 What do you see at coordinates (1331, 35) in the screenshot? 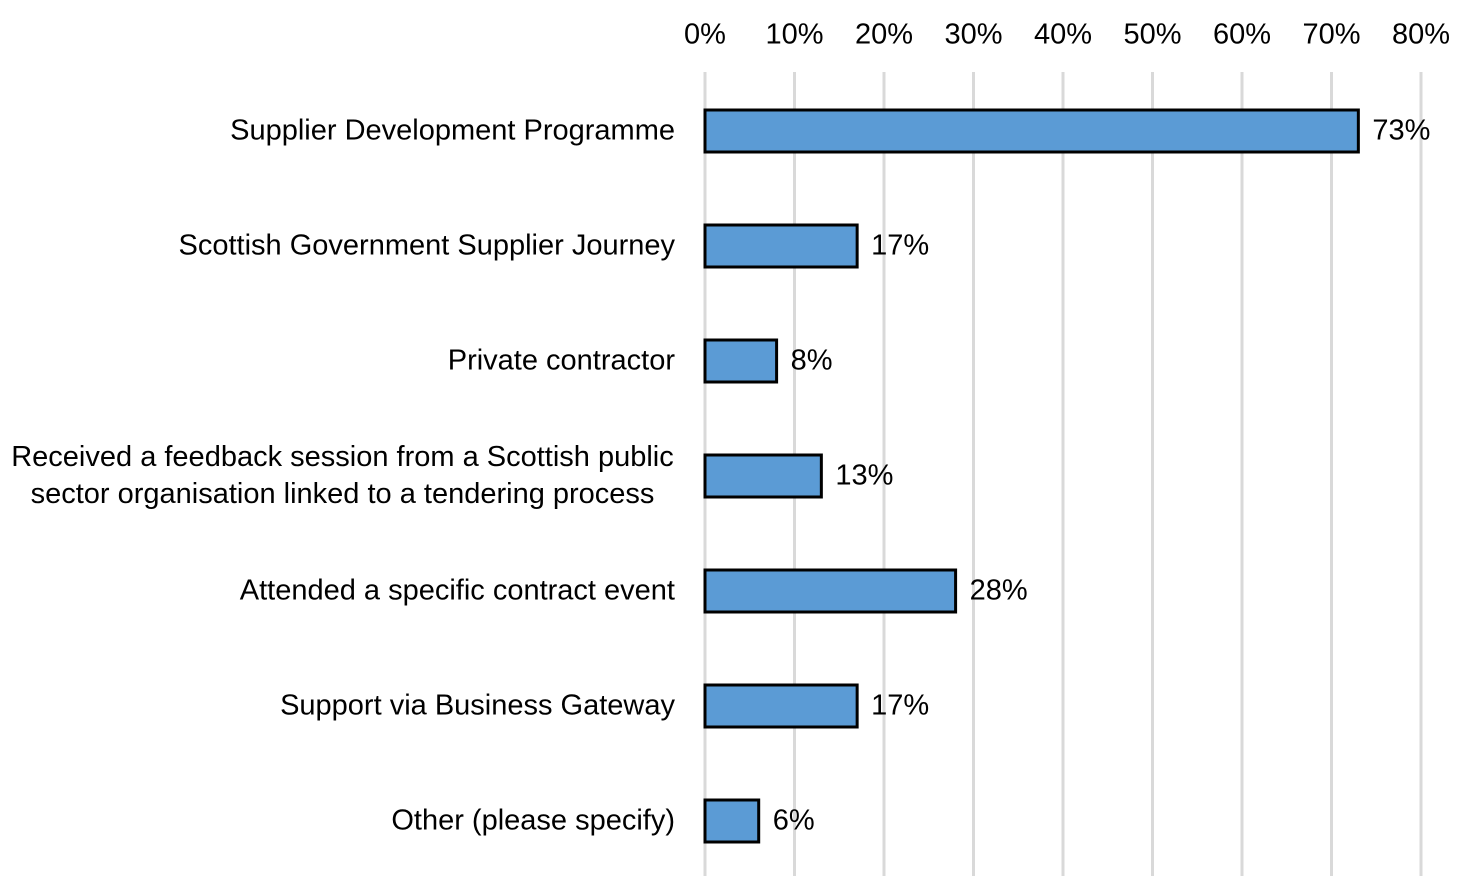
I see `x-tick-label: 70%` at bounding box center [1331, 35].